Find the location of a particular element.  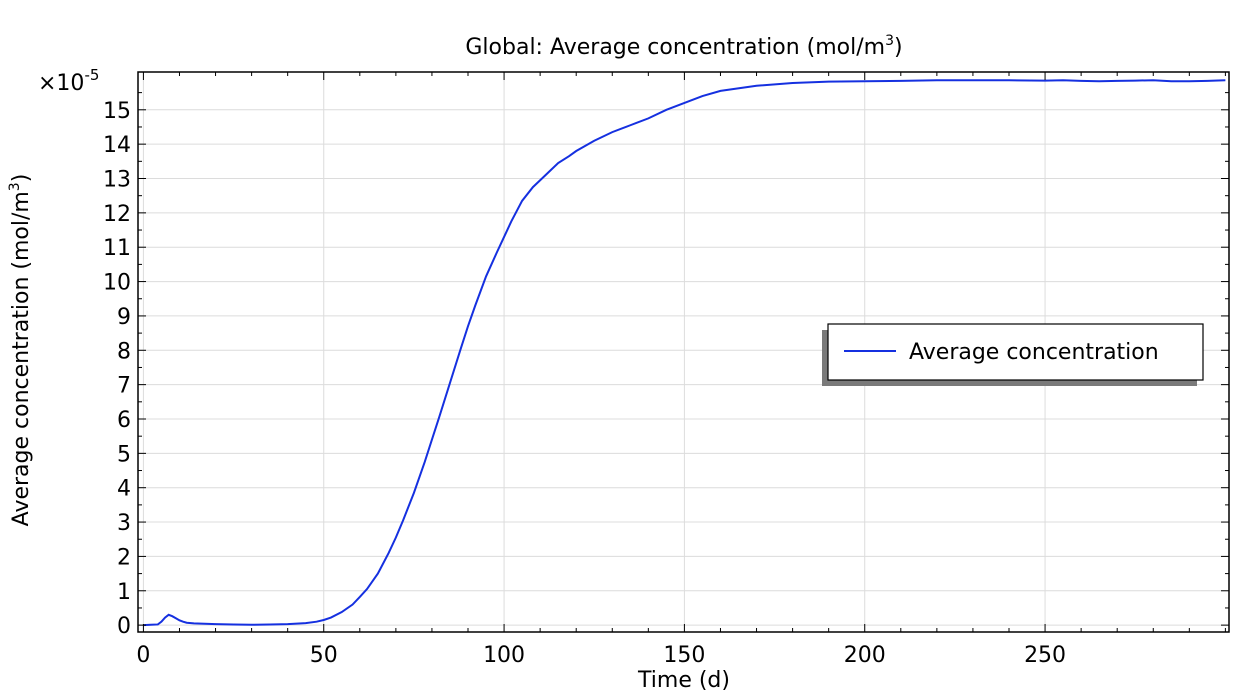

y-tick-label-6: 6 is located at coordinates (124, 420).